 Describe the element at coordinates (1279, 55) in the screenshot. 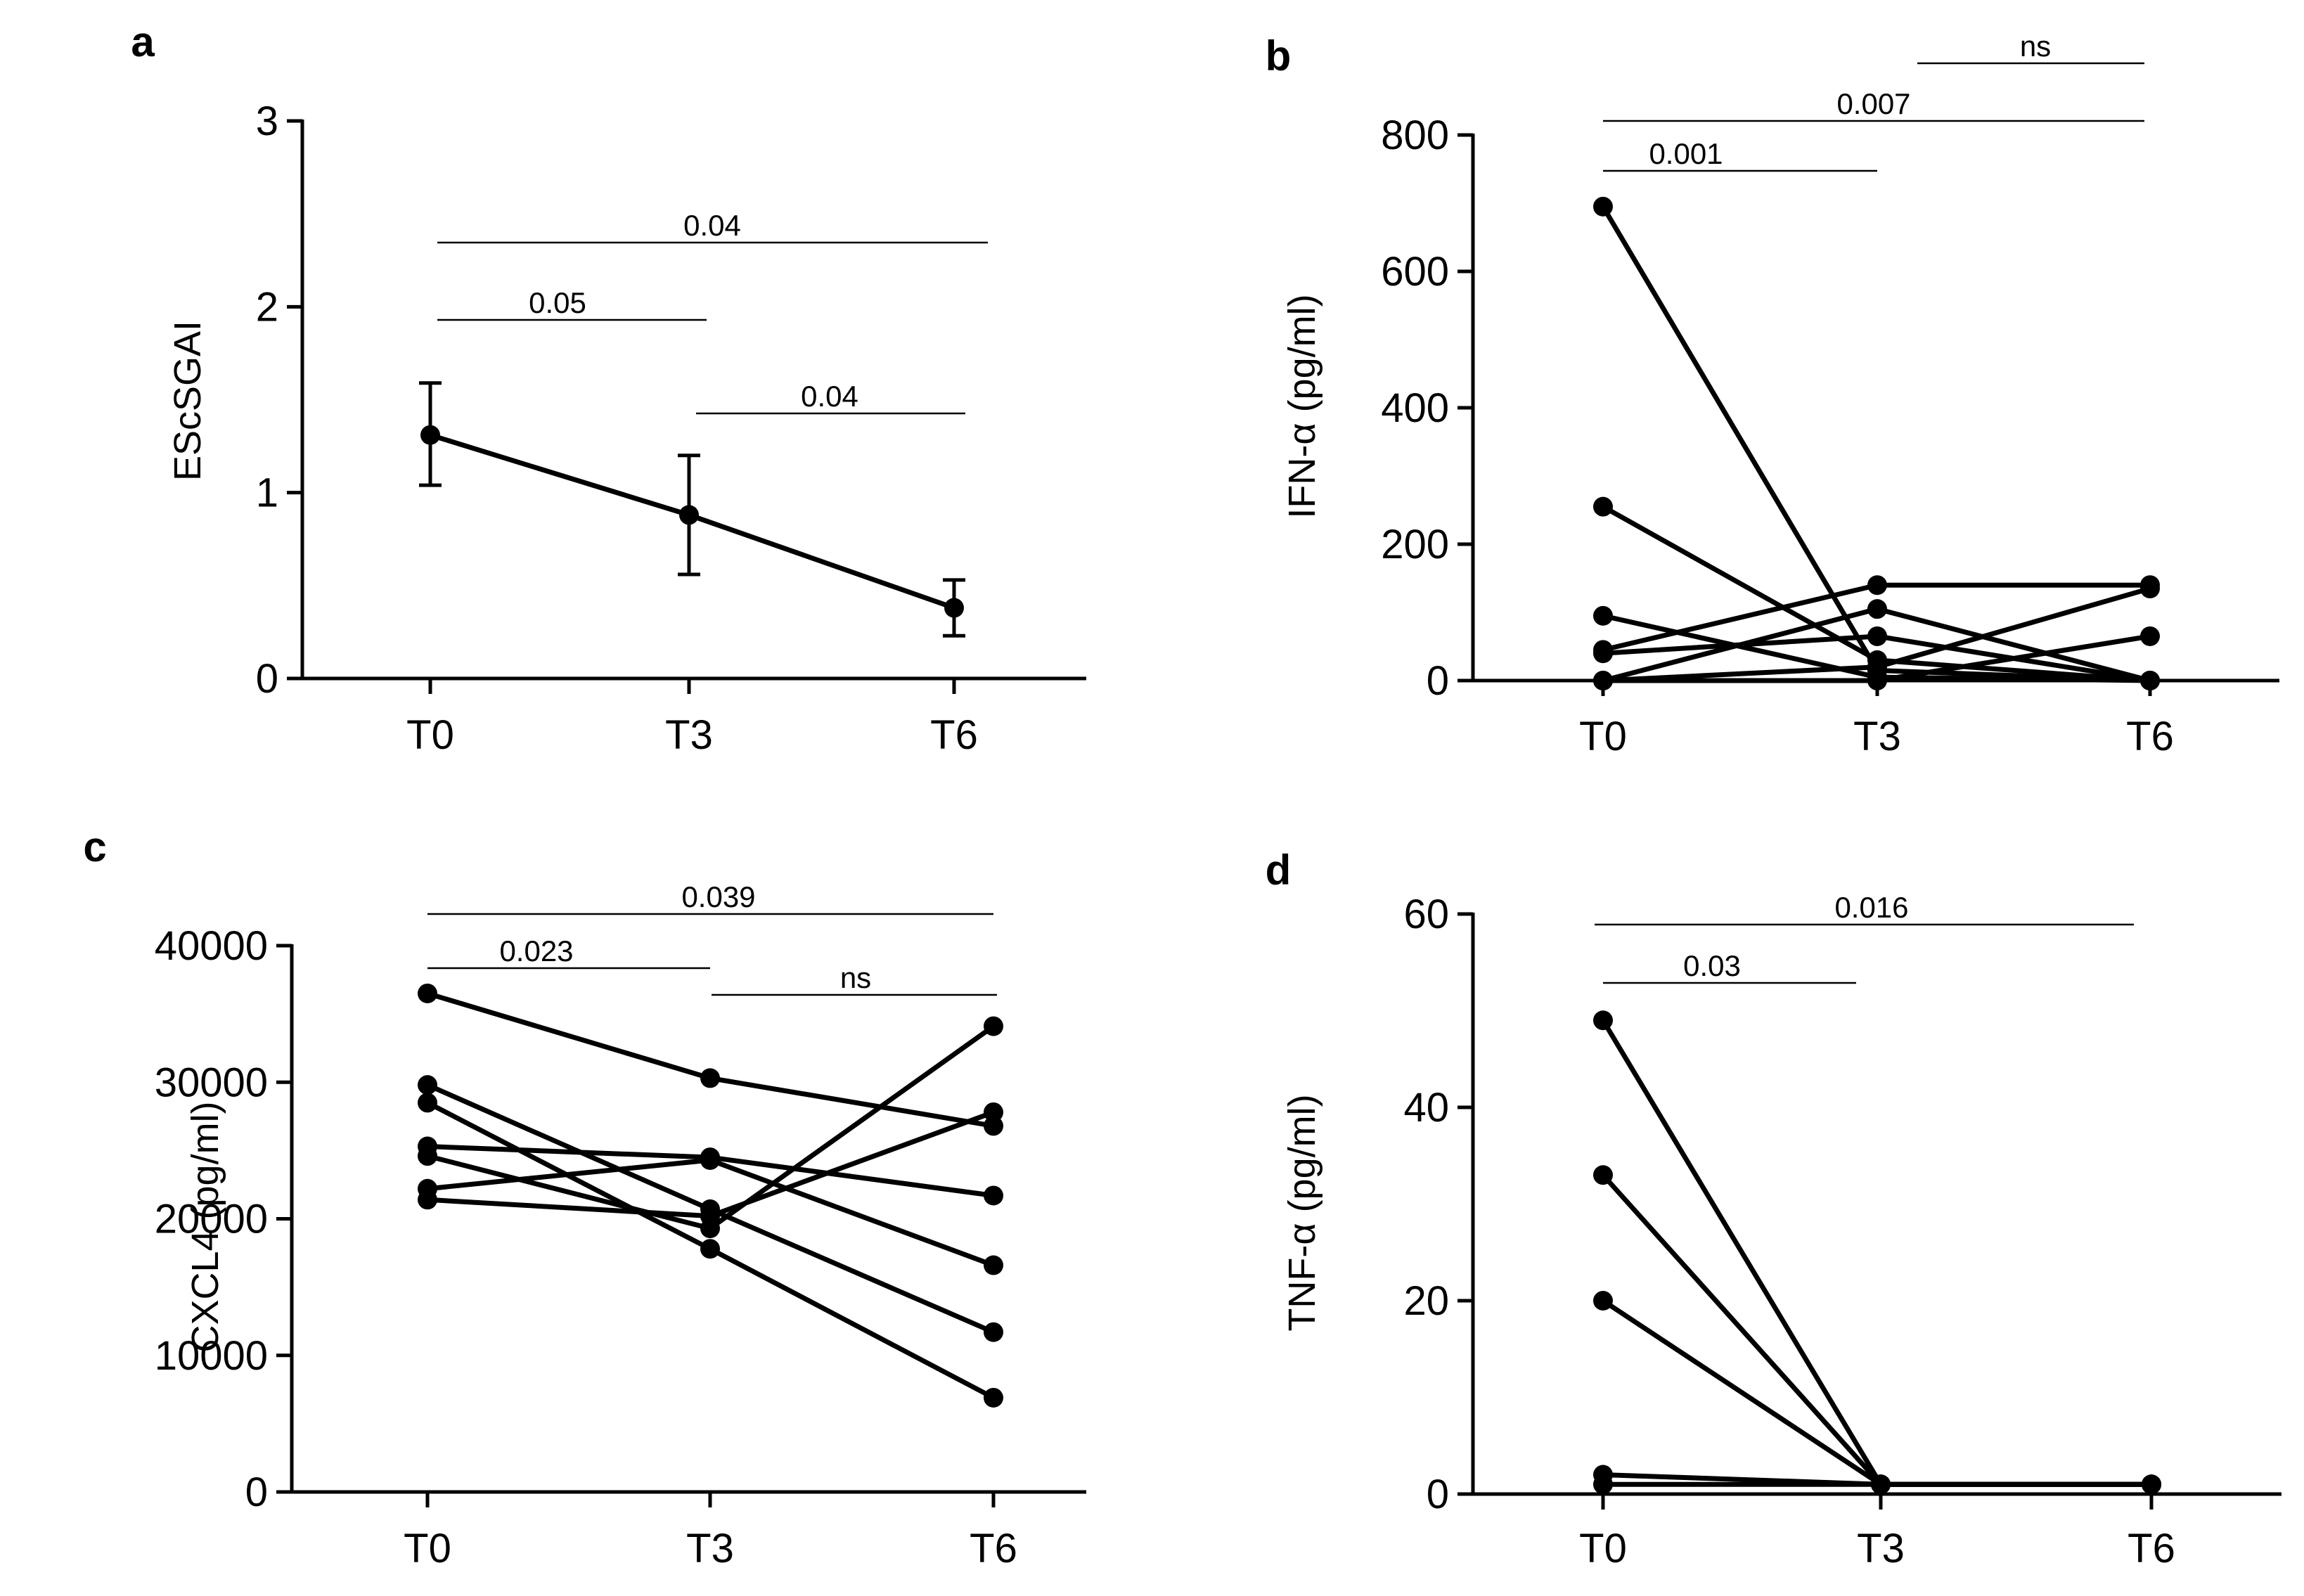

I see `panel-letter: b` at that location.